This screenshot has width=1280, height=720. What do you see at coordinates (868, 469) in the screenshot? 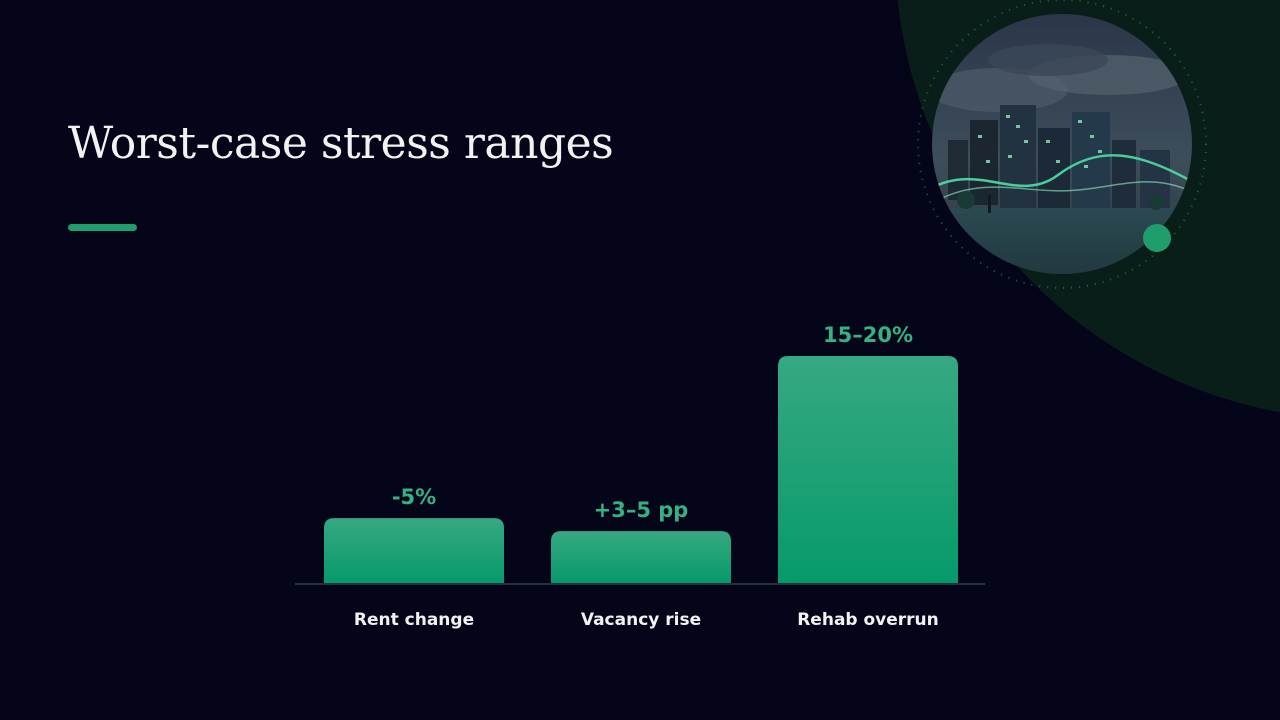
I see `bar-rehab-overrun` at bounding box center [868, 469].